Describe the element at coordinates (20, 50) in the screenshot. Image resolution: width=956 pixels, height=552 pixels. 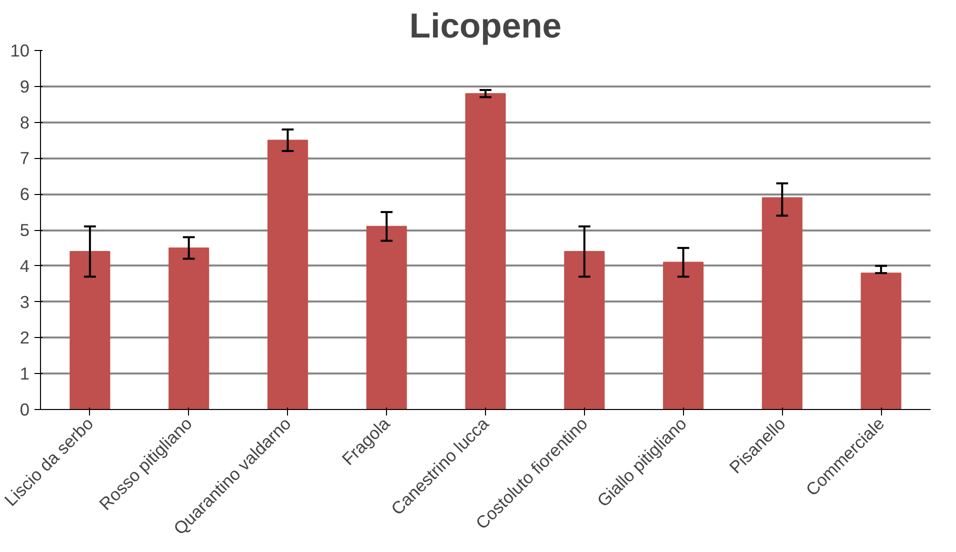
I see `y-tick-label: 10` at that location.